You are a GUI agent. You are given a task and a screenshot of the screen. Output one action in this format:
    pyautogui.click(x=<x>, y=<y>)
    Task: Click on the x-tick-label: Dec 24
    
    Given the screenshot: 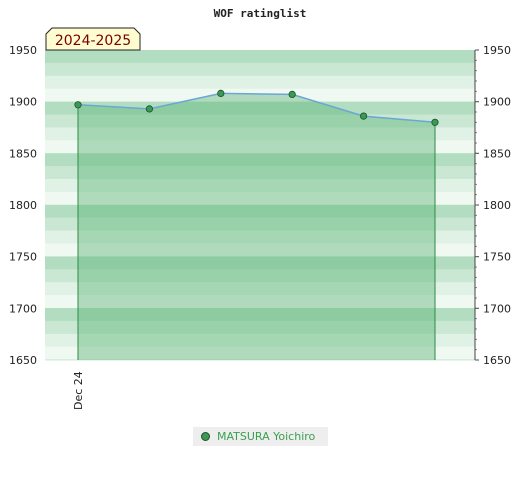 What is the action you would take?
    pyautogui.click(x=78, y=390)
    